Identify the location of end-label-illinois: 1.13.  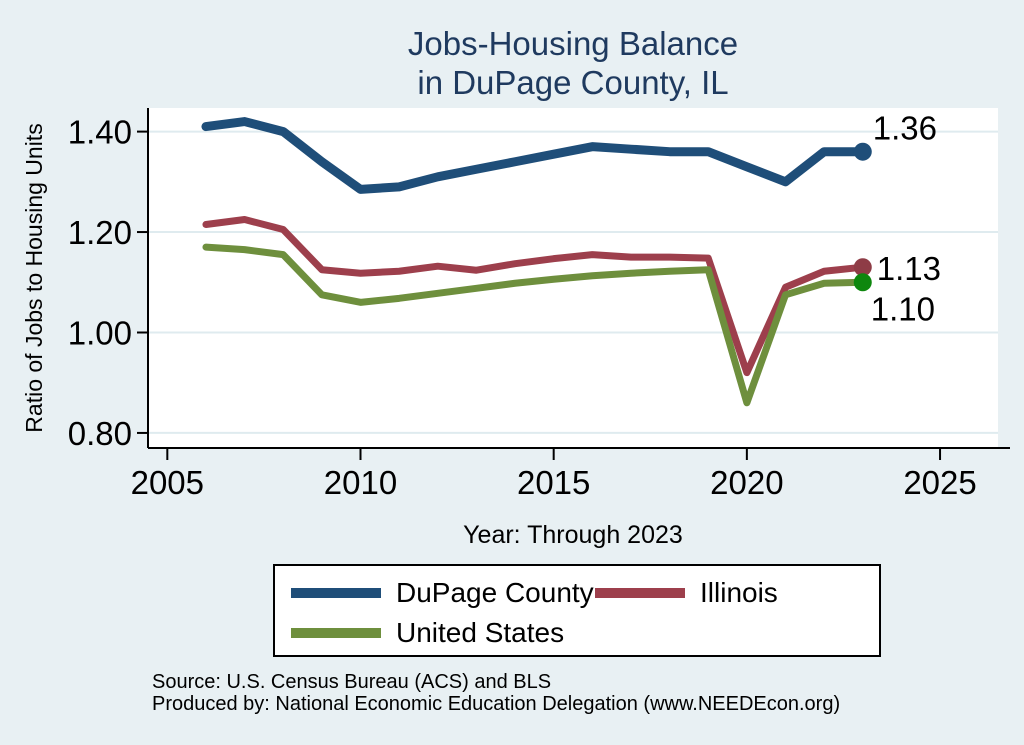
(909, 268).